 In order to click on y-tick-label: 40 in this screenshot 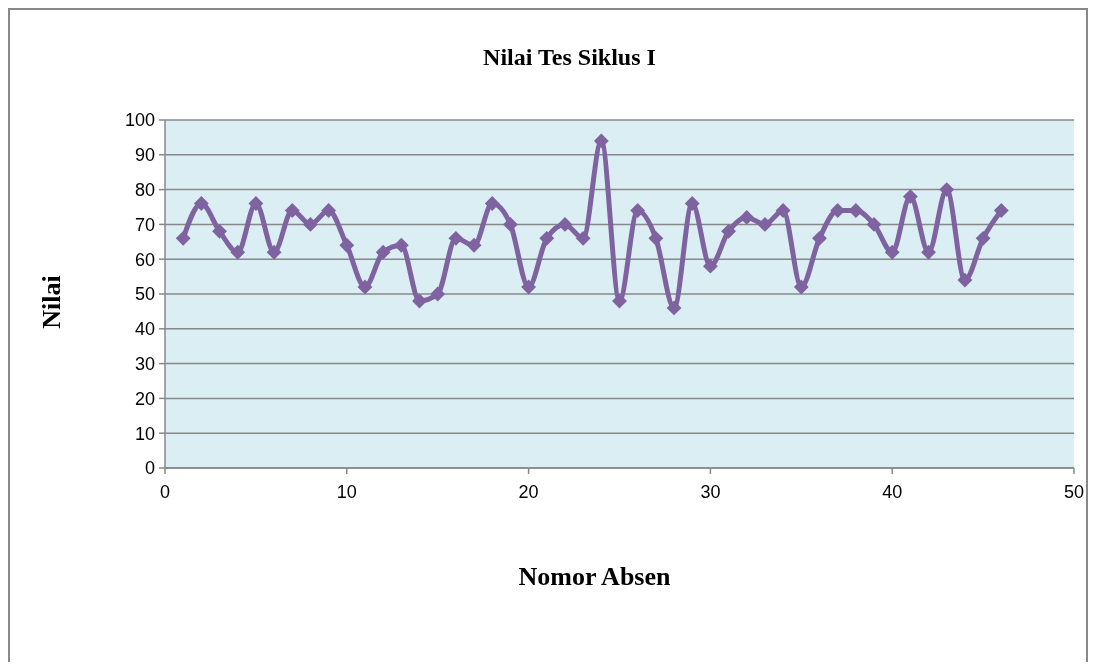, I will do `click(144, 329)`.